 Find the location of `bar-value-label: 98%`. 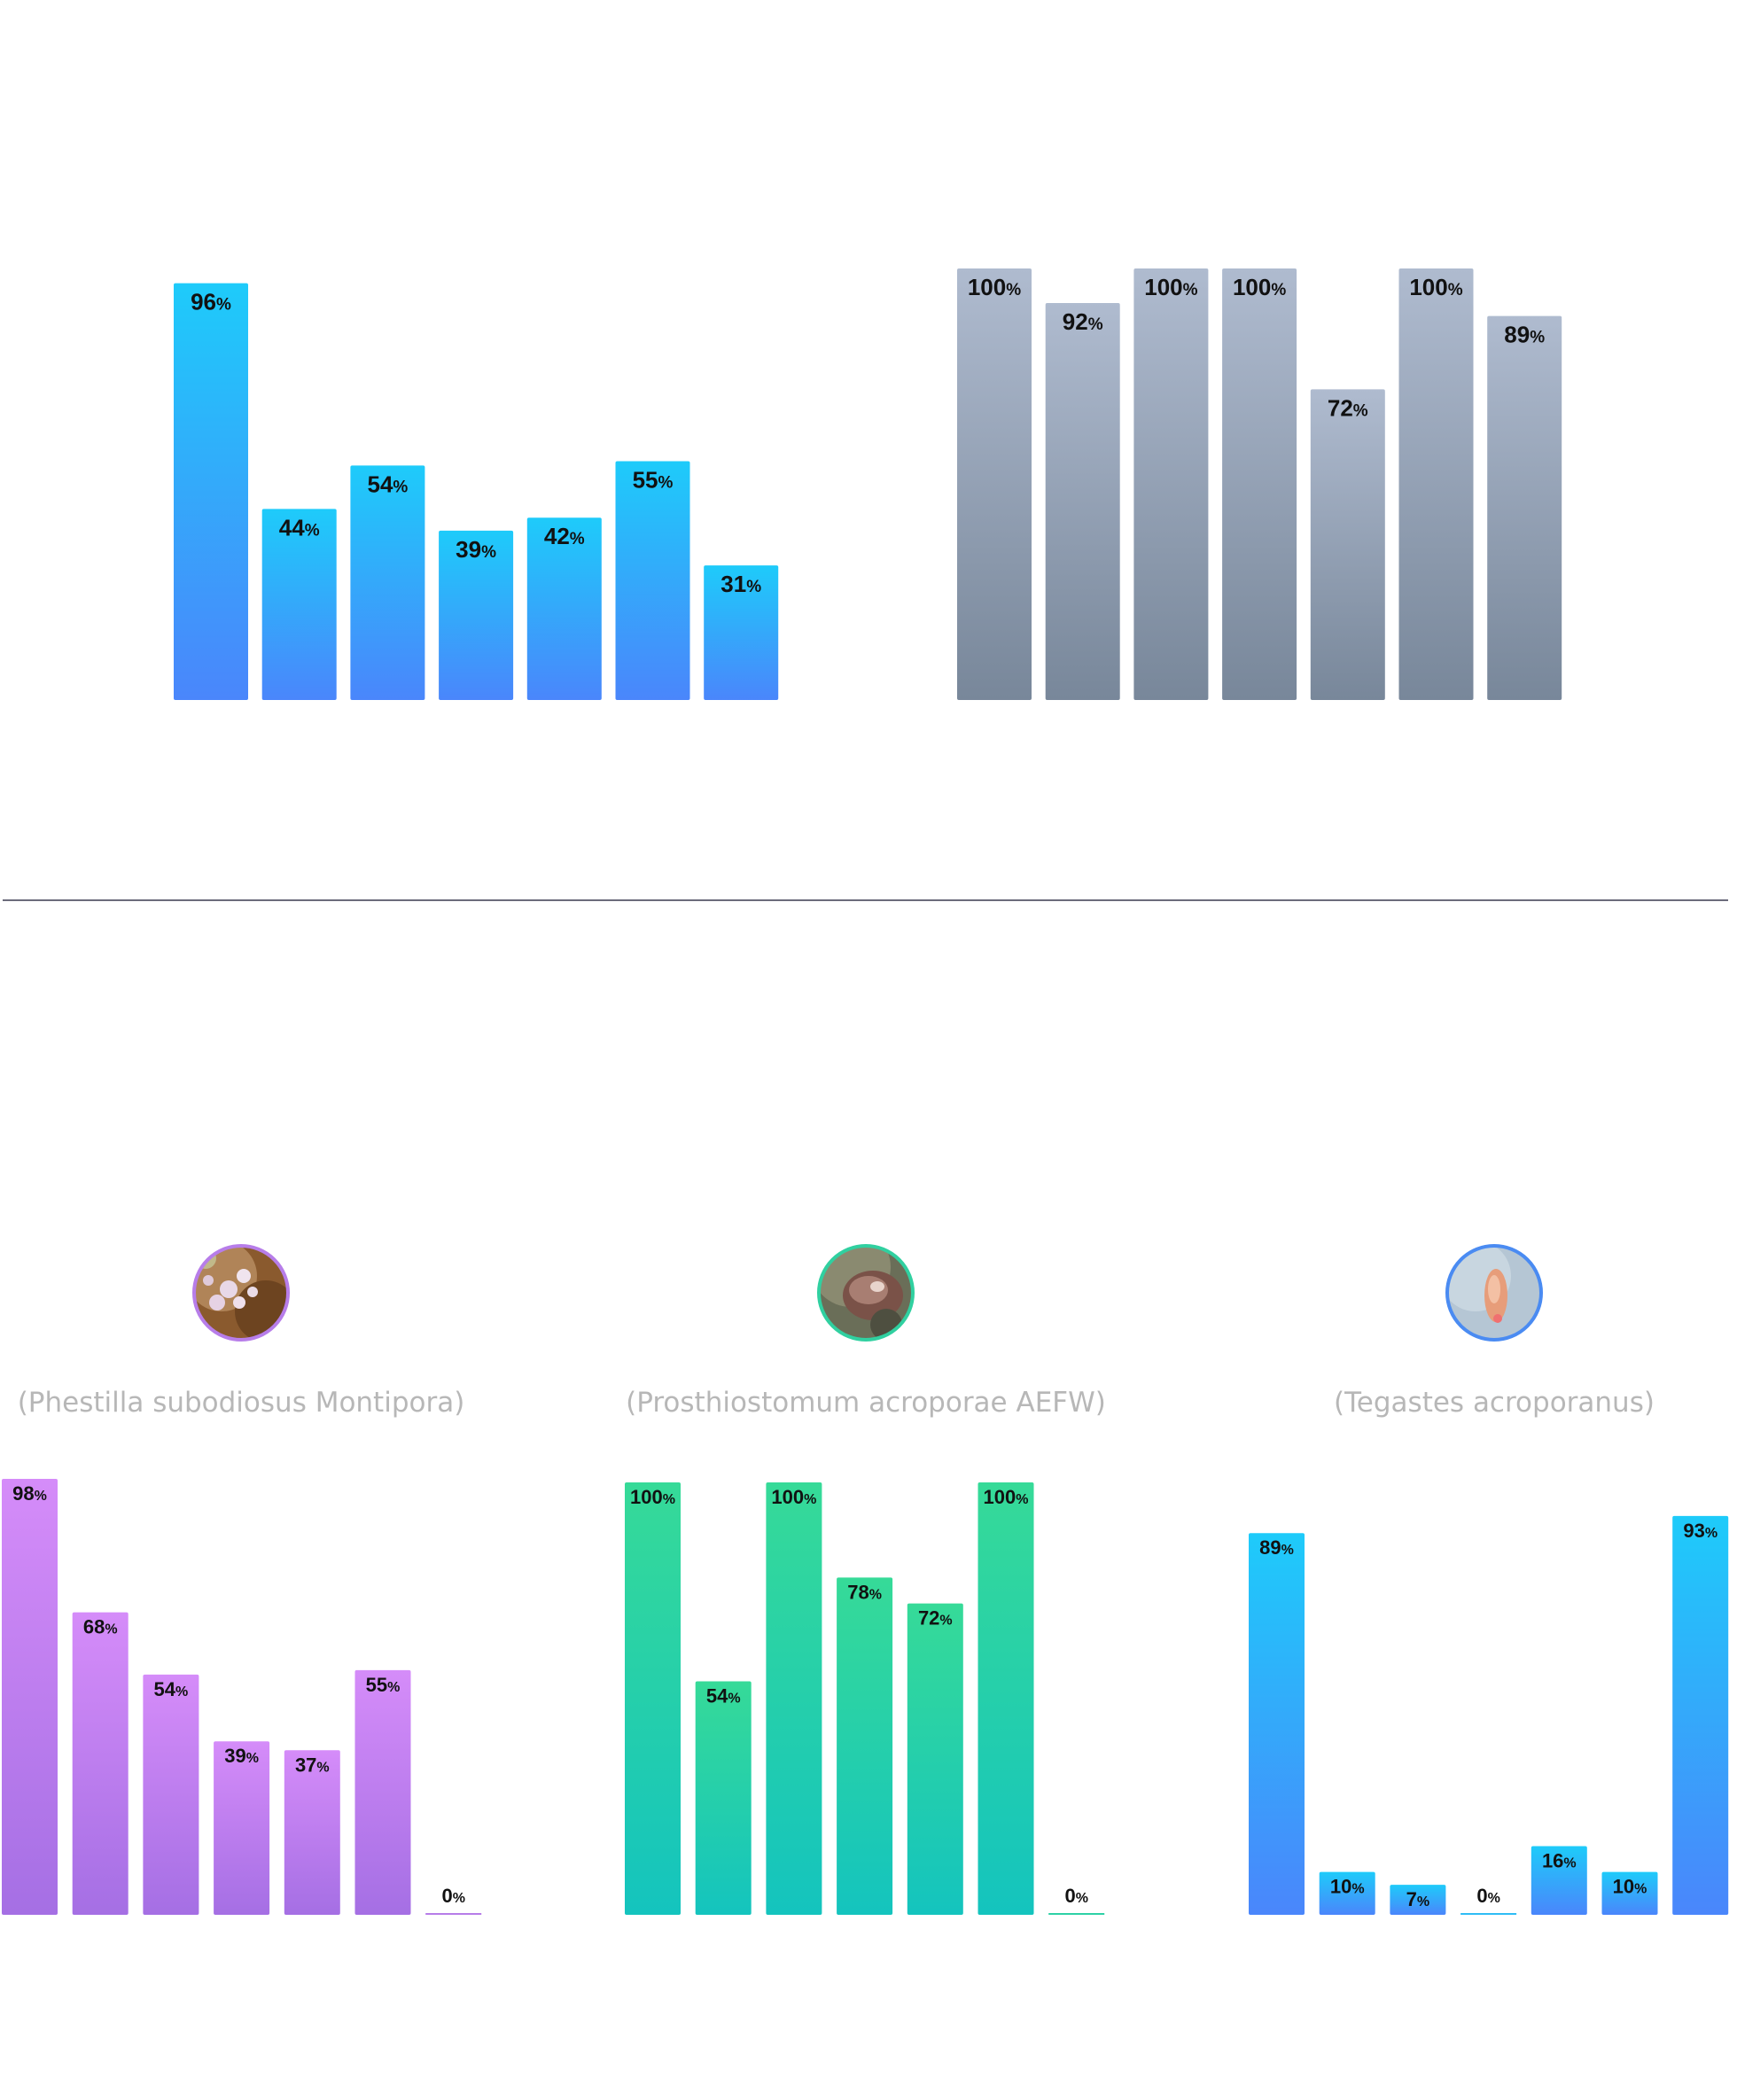

bar-value-label: 98% is located at coordinates (29, 1493).